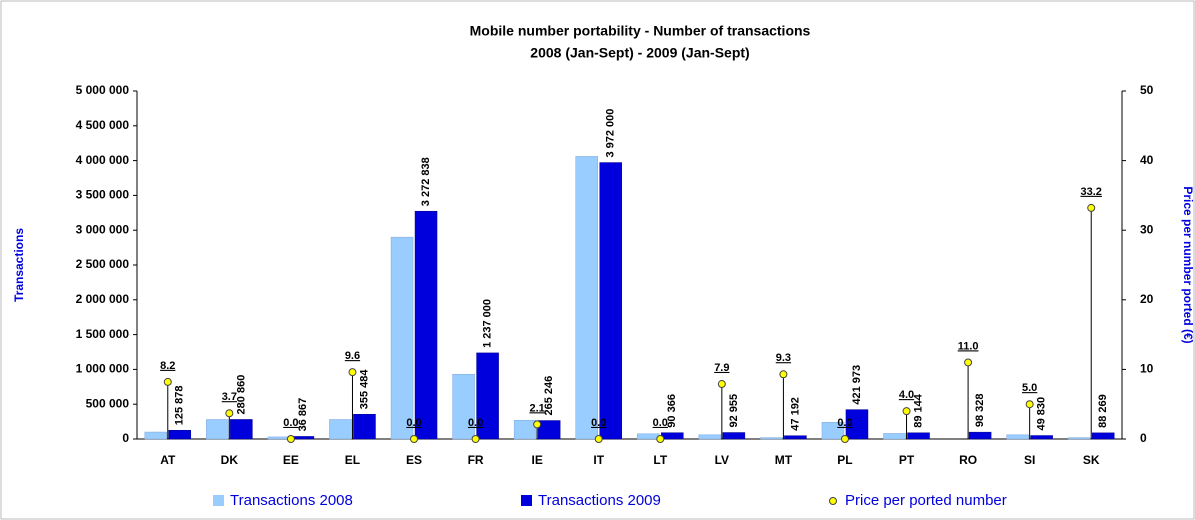  I want to click on y2-tick-label: 0, so click(1143, 438).